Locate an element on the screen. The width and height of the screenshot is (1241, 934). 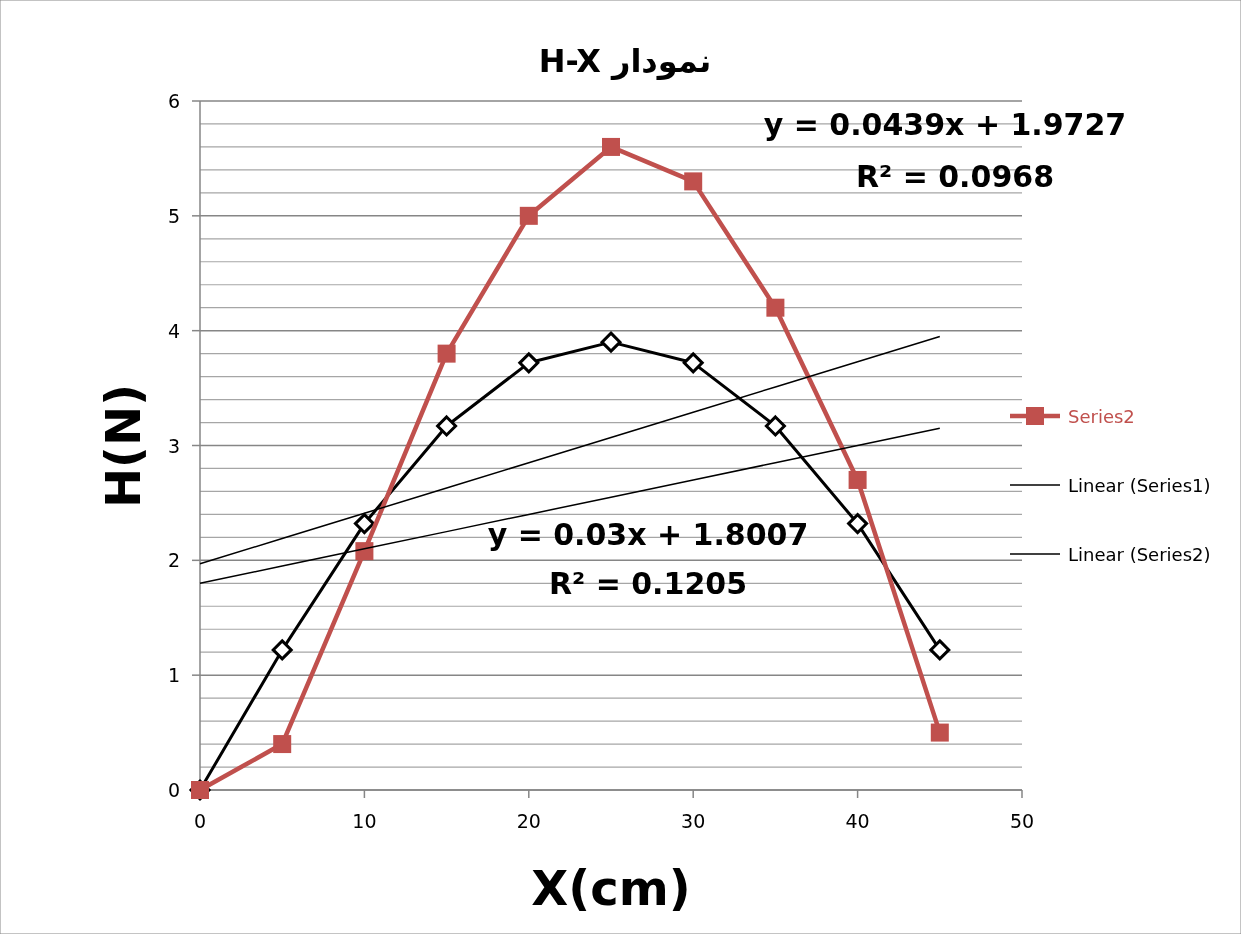
annotation: R² = 0.1205 is located at coordinates (648, 583).